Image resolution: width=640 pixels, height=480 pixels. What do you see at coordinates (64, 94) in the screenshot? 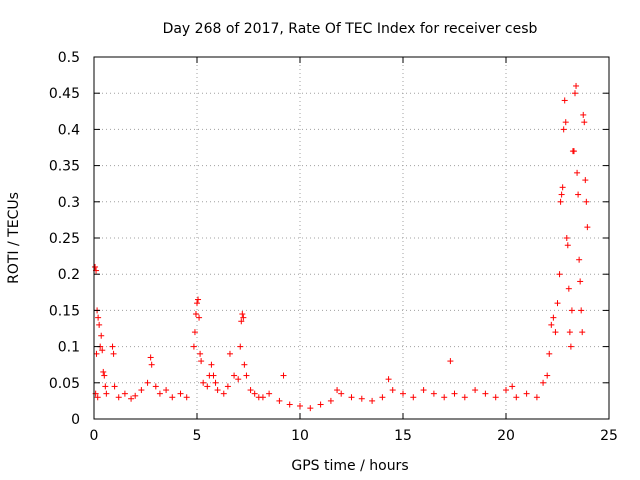
I see `y-tick-label: 0.45` at bounding box center [64, 94].